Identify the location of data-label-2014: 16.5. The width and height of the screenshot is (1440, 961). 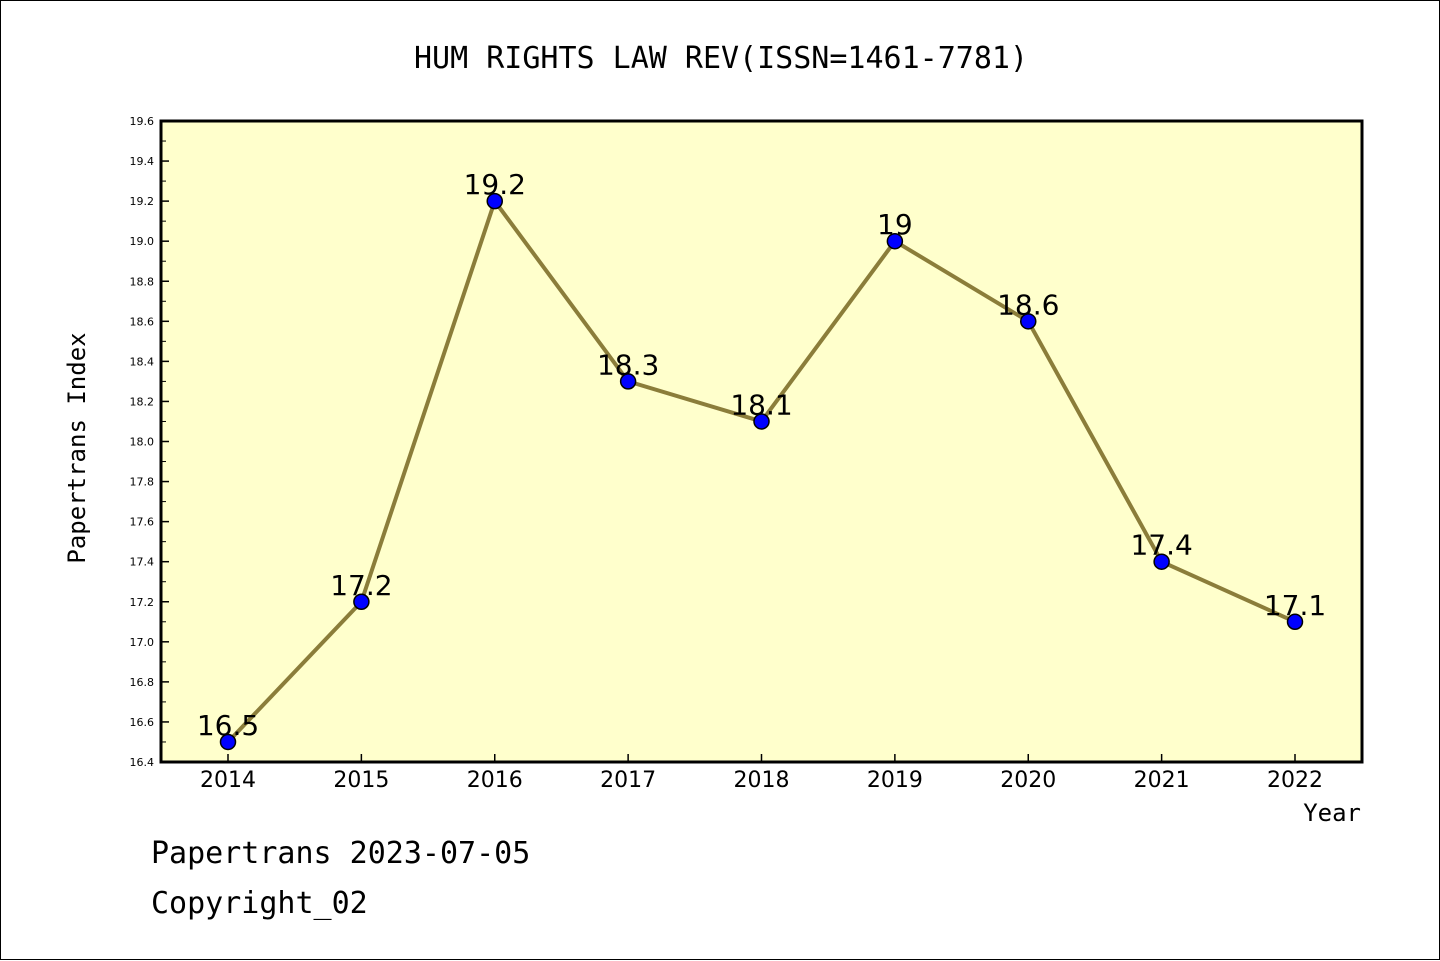
(228, 725).